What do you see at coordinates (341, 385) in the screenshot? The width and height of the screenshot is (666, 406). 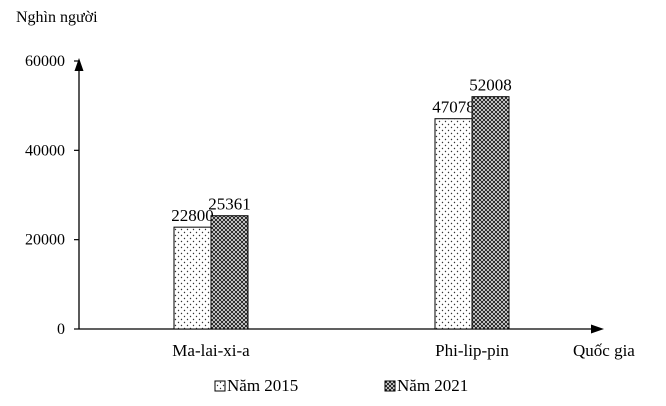 I see `legend: Năm 2015 Năm 2021` at bounding box center [341, 385].